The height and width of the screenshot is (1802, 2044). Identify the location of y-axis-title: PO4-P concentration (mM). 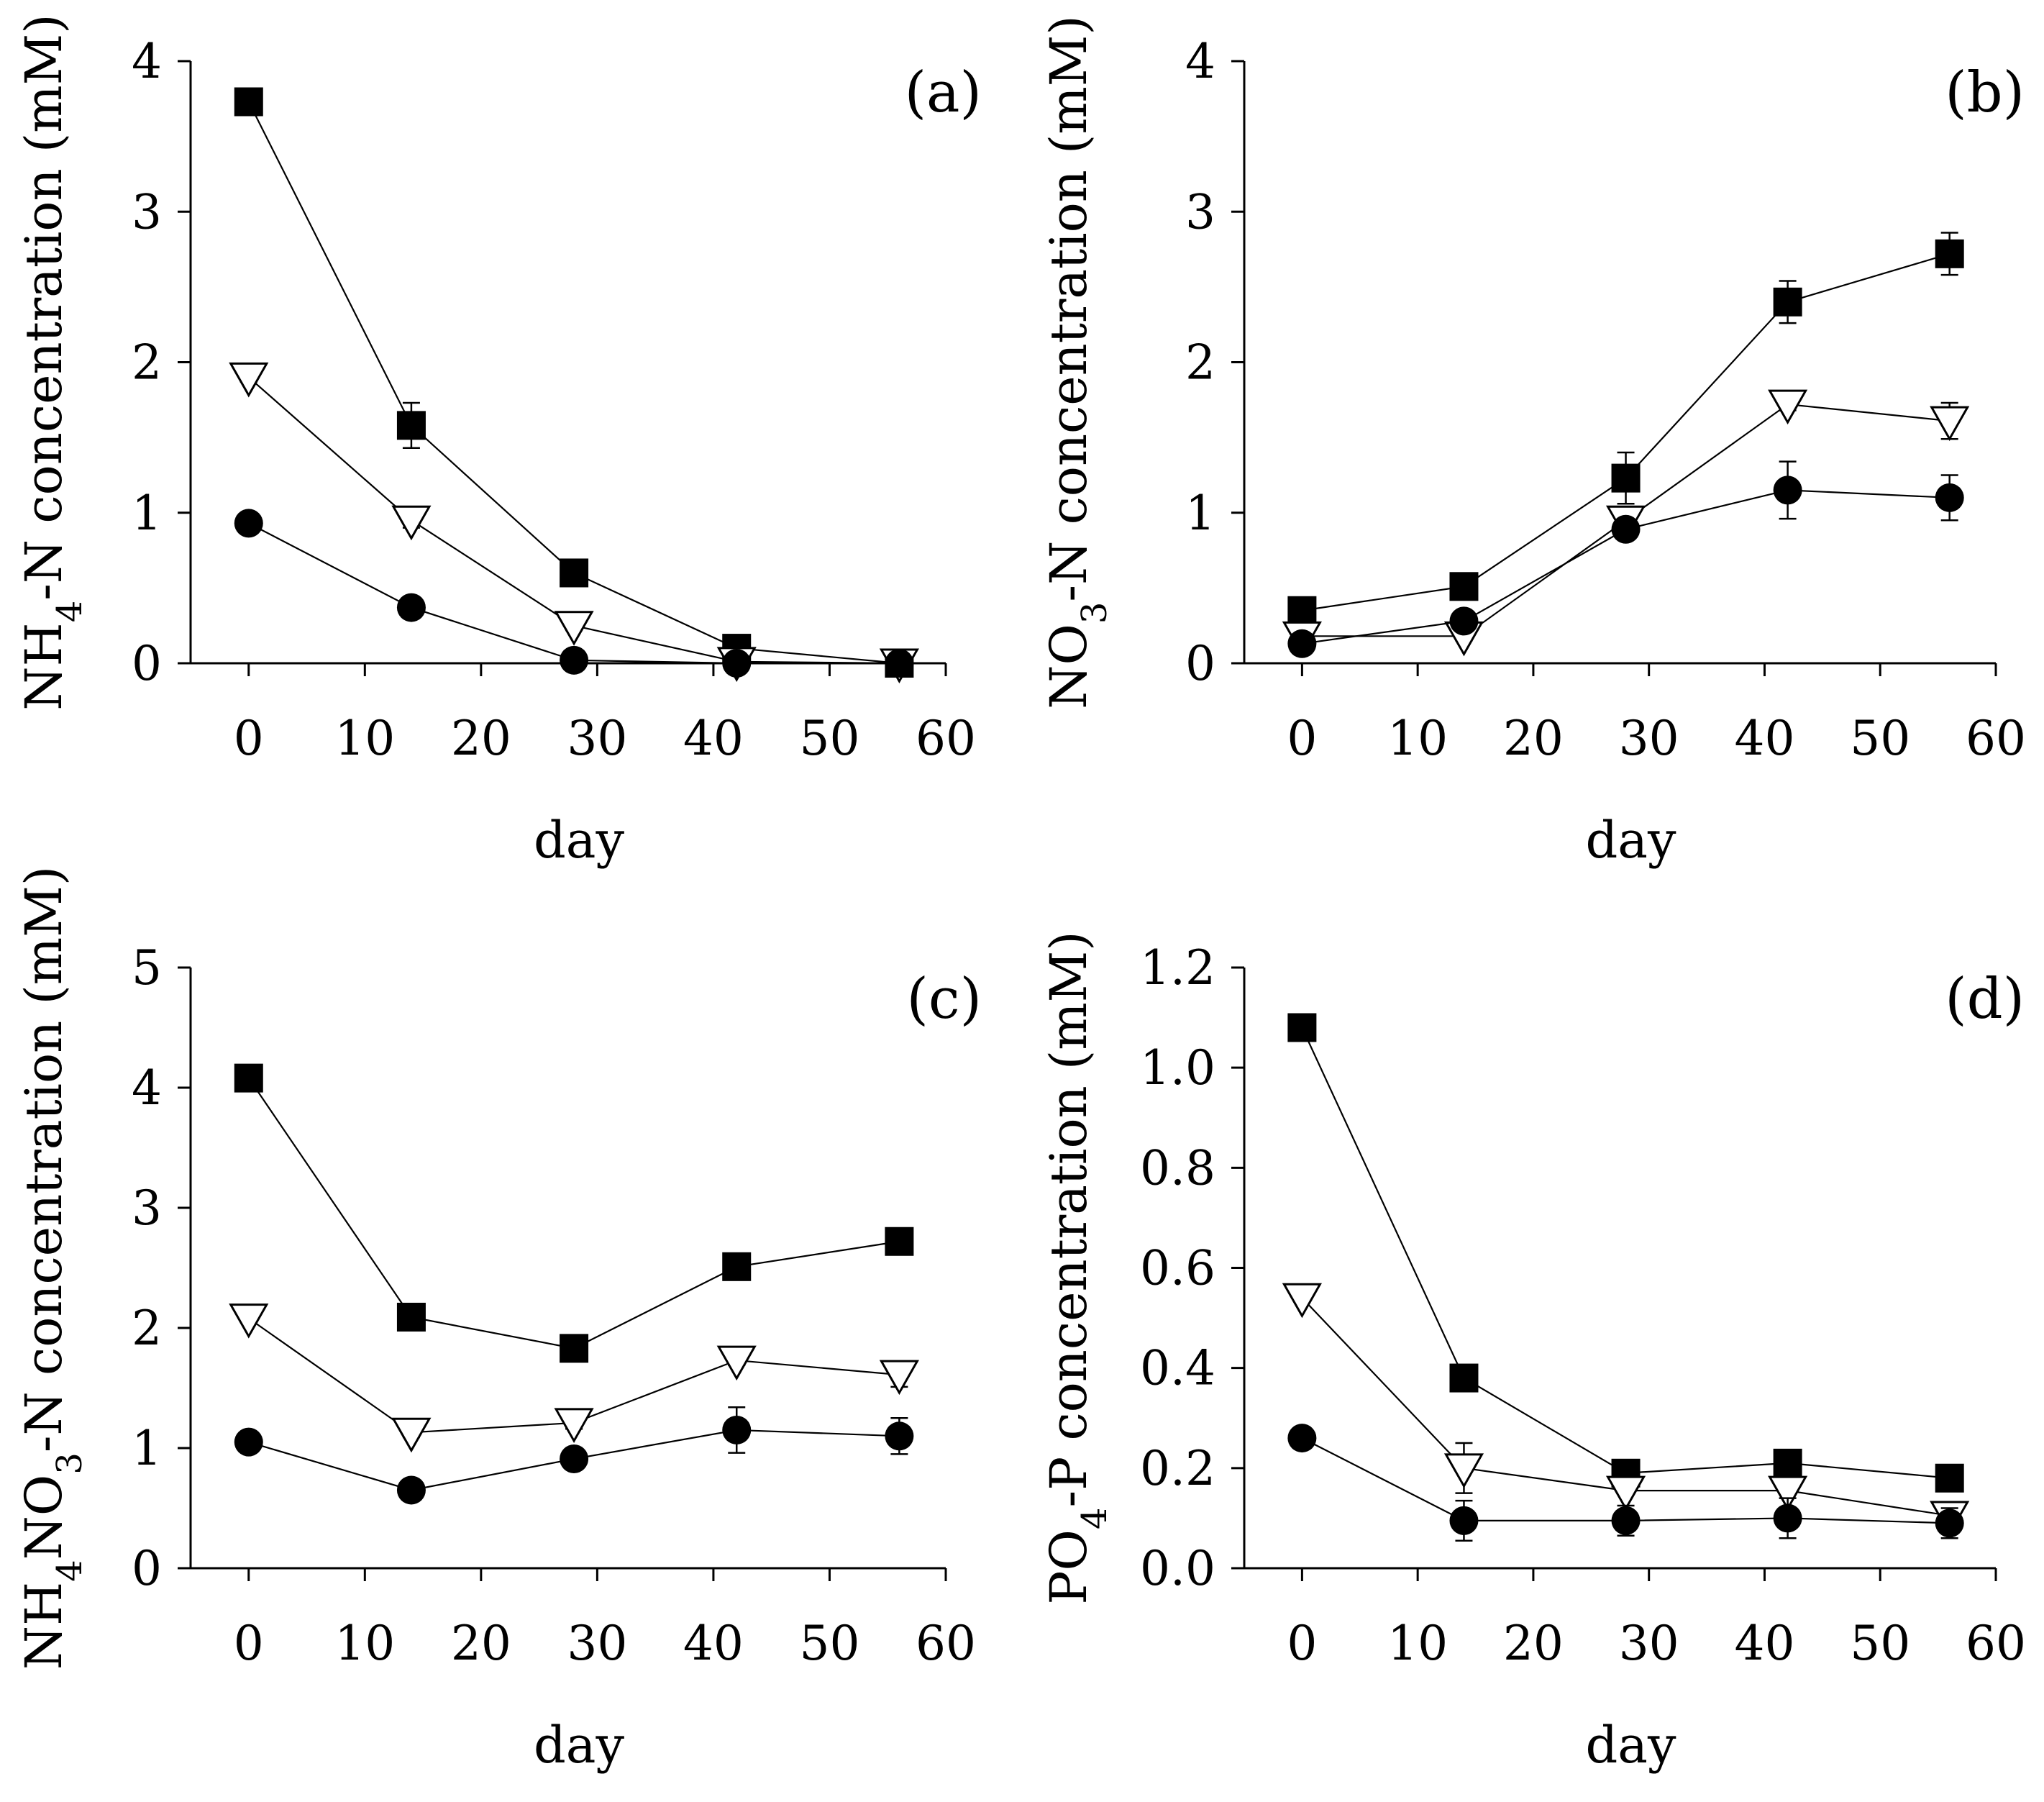
(1077, 1268).